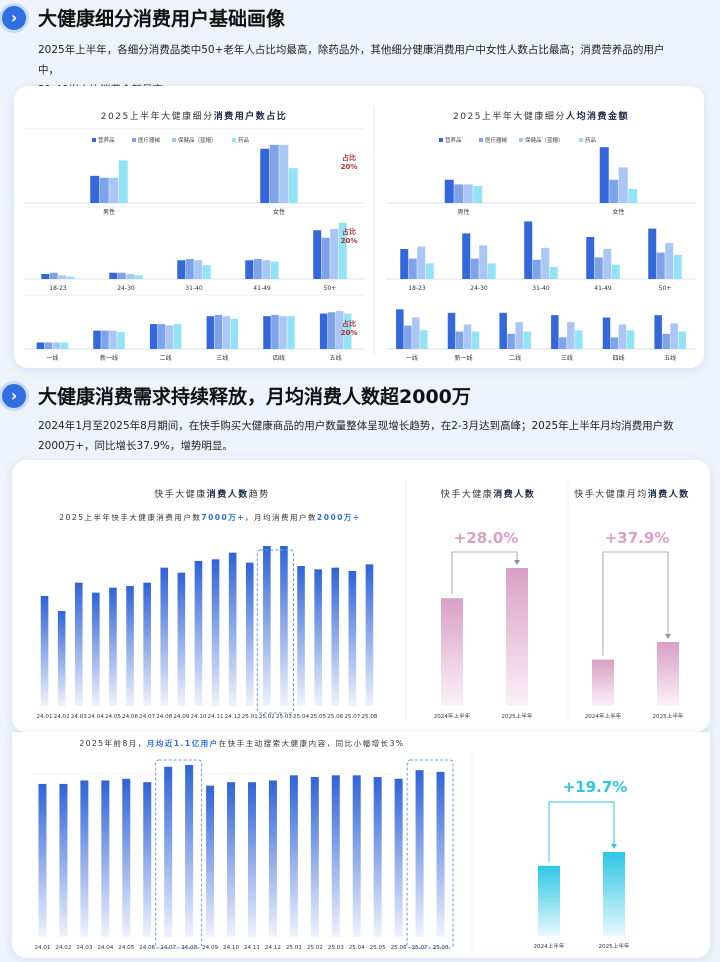 The height and width of the screenshot is (962, 720). Describe the element at coordinates (209, 517) in the screenshot. I see `chart-title: 2025上半年快手大健康消费用户数7000万+，月均消费用户数2000万+` at that location.